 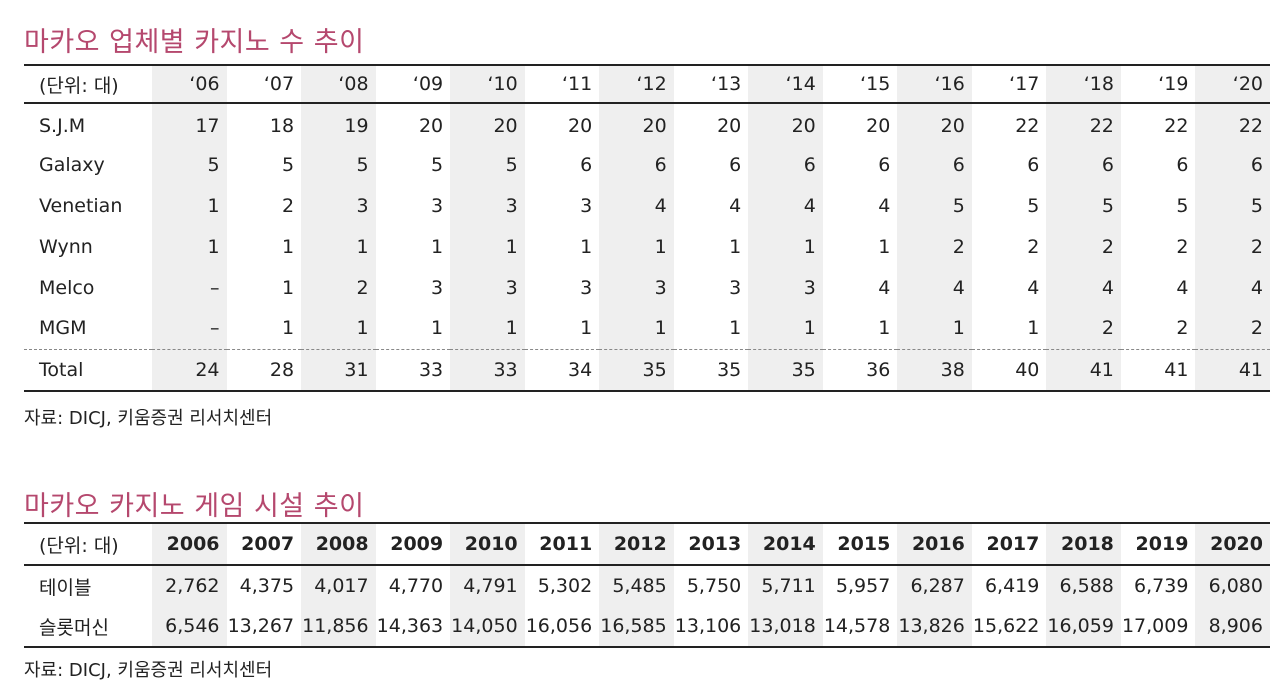 What do you see at coordinates (636, 544) in the screenshot?
I see `year-header: 2012` at bounding box center [636, 544].